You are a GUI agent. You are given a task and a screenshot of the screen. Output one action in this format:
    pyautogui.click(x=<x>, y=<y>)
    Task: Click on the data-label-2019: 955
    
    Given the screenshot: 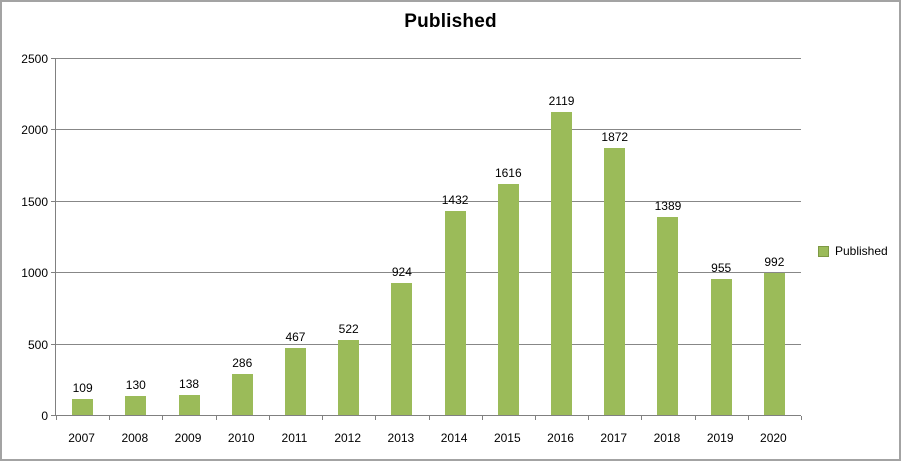 What is the action you would take?
    pyautogui.click(x=721, y=267)
    